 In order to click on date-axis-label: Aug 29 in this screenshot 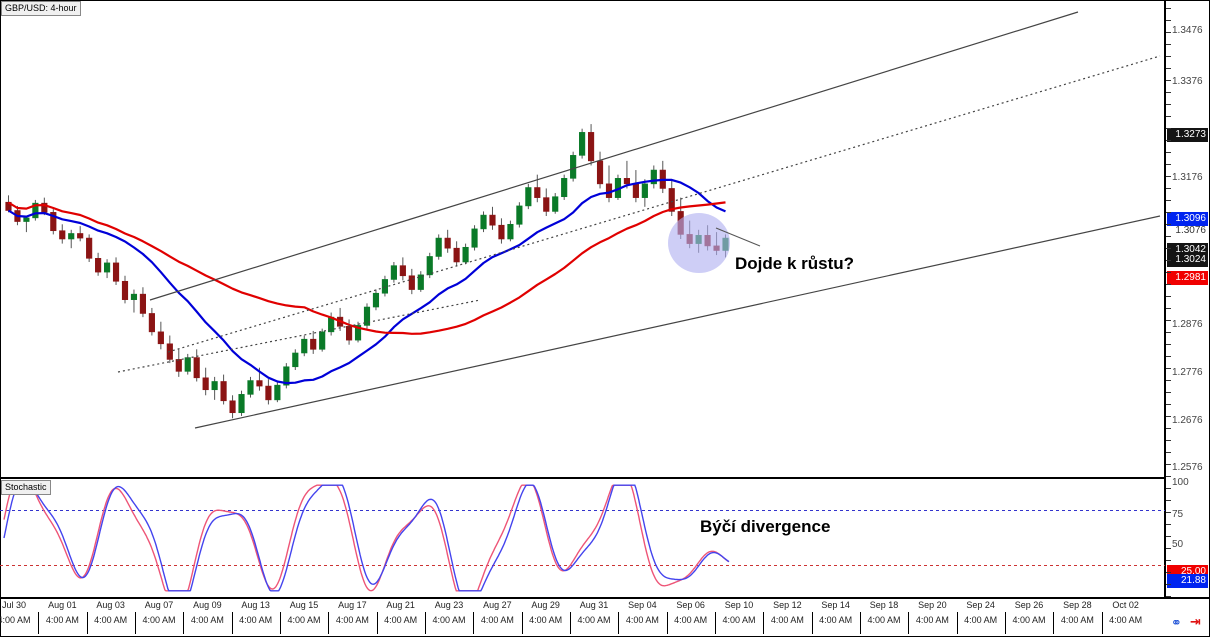, I will do `click(545, 605)`.